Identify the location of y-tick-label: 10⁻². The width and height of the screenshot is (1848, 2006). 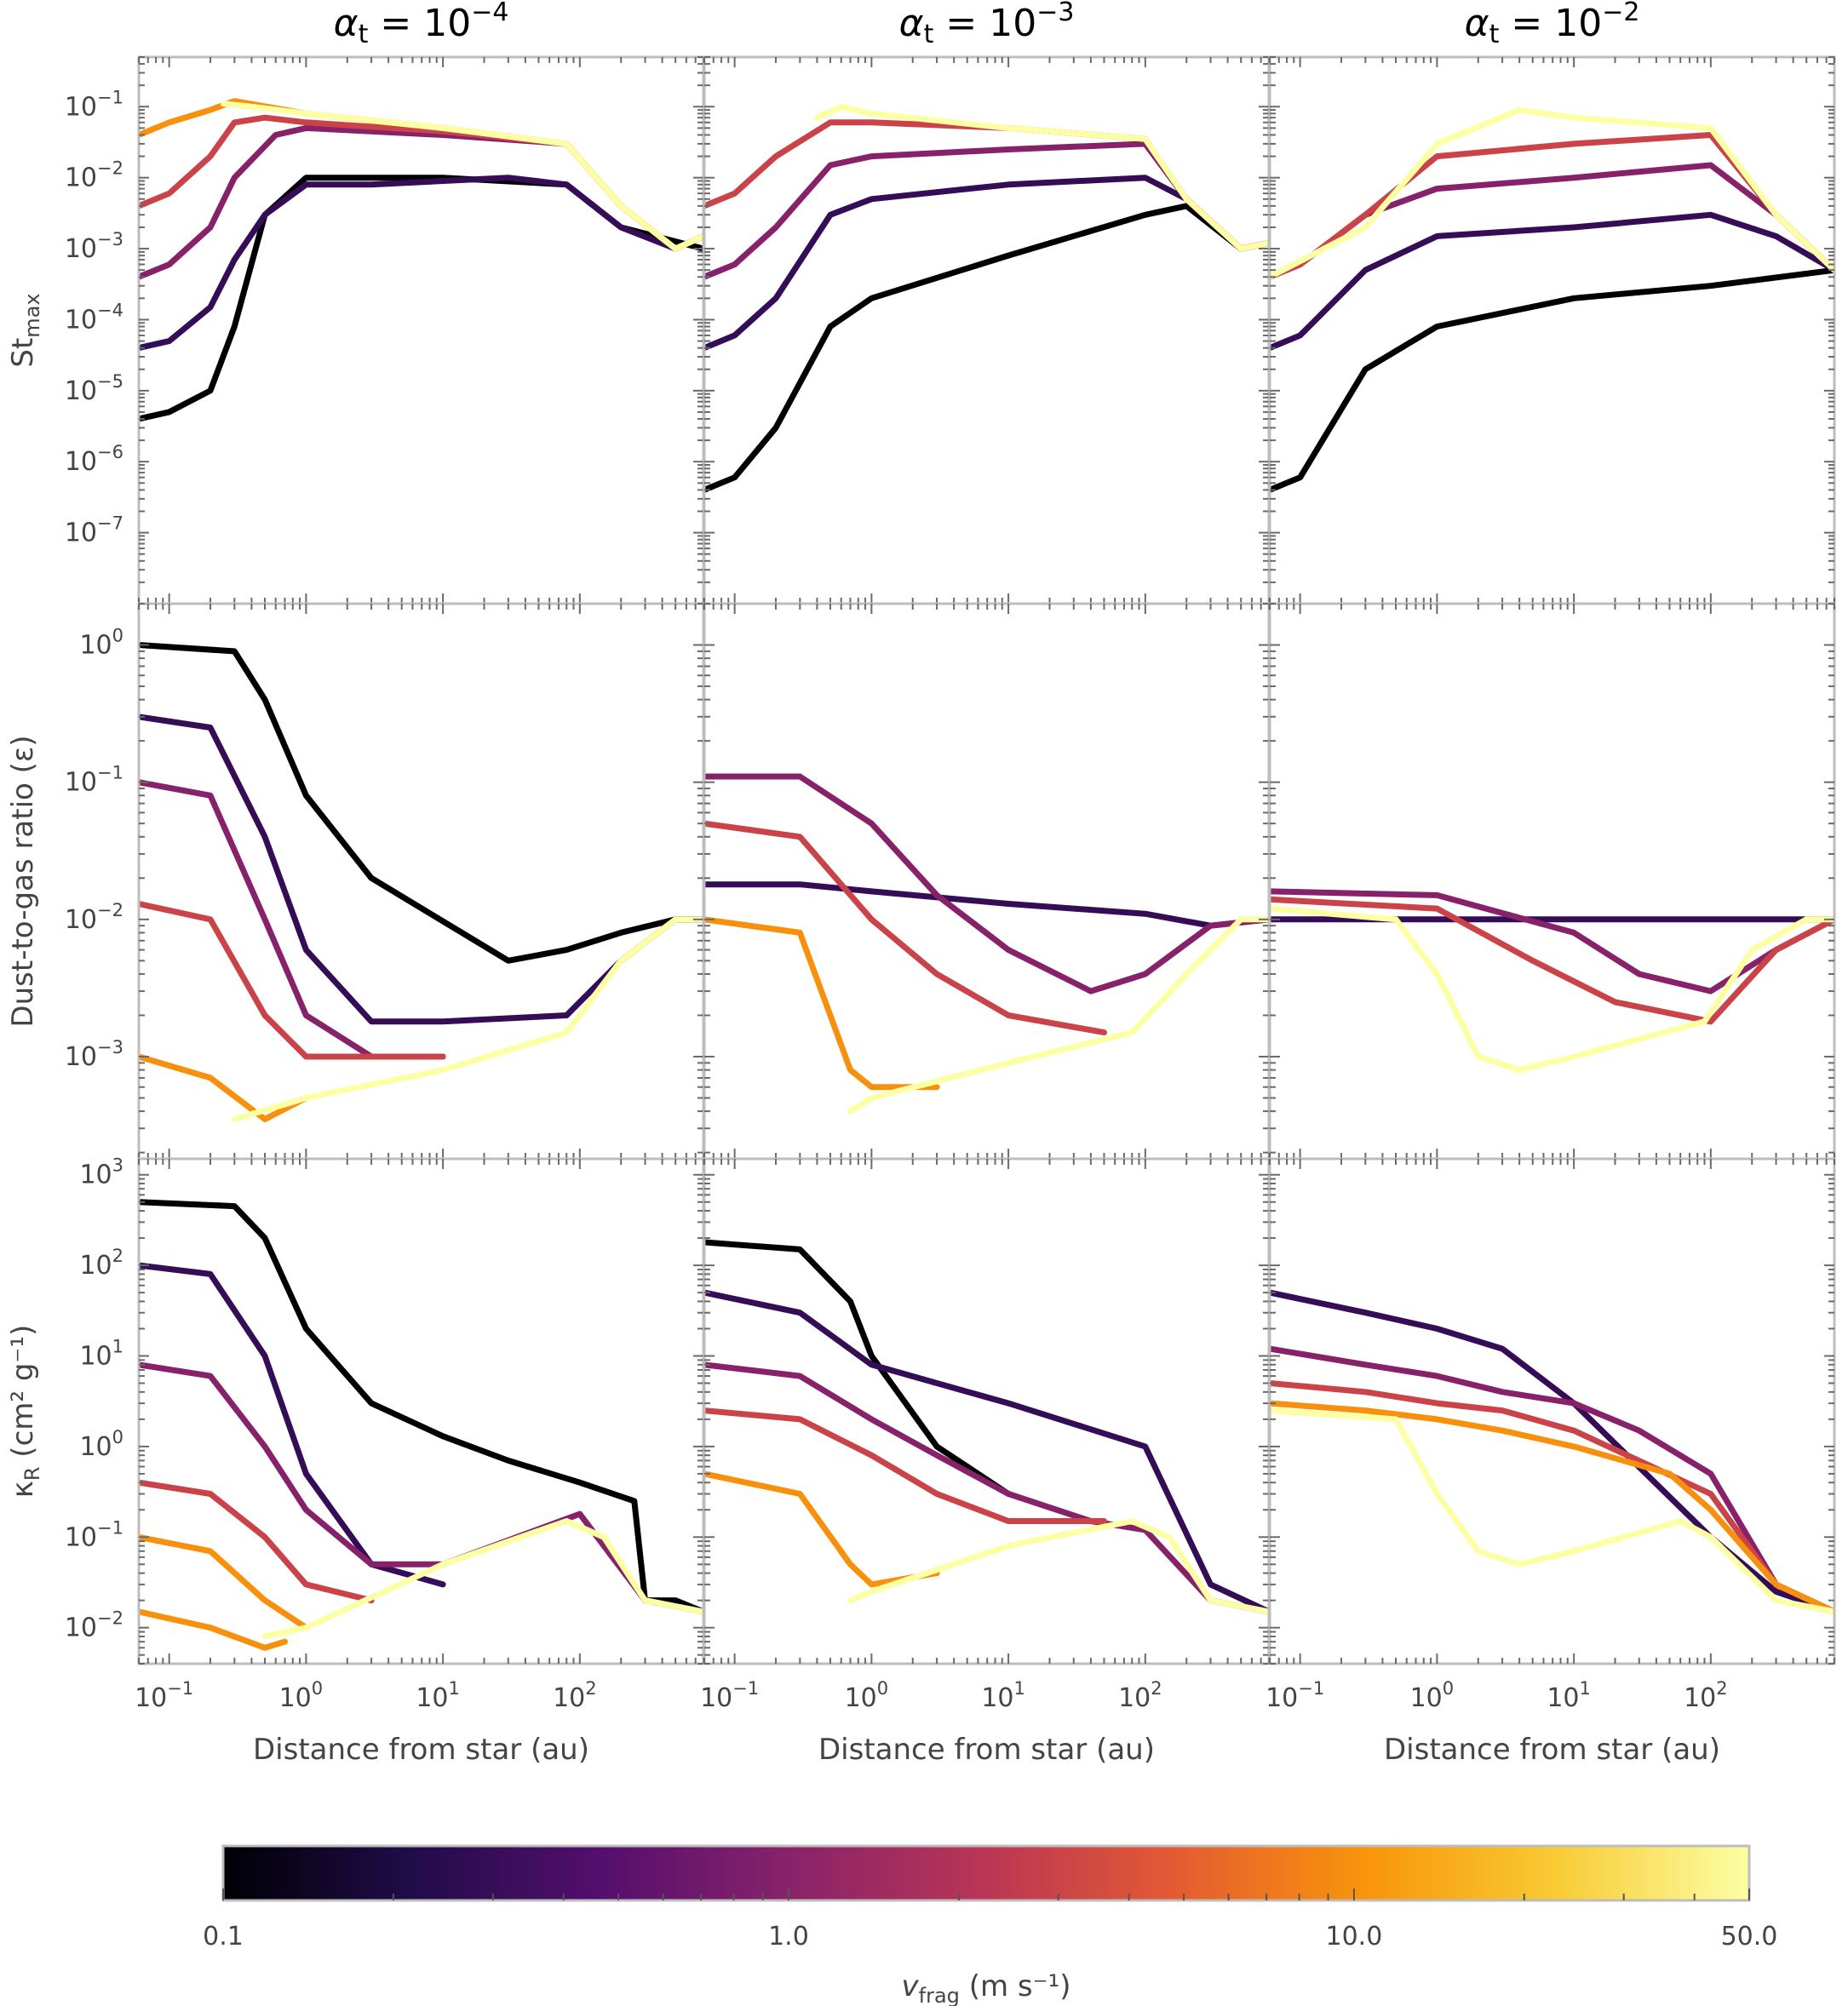
(94, 175).